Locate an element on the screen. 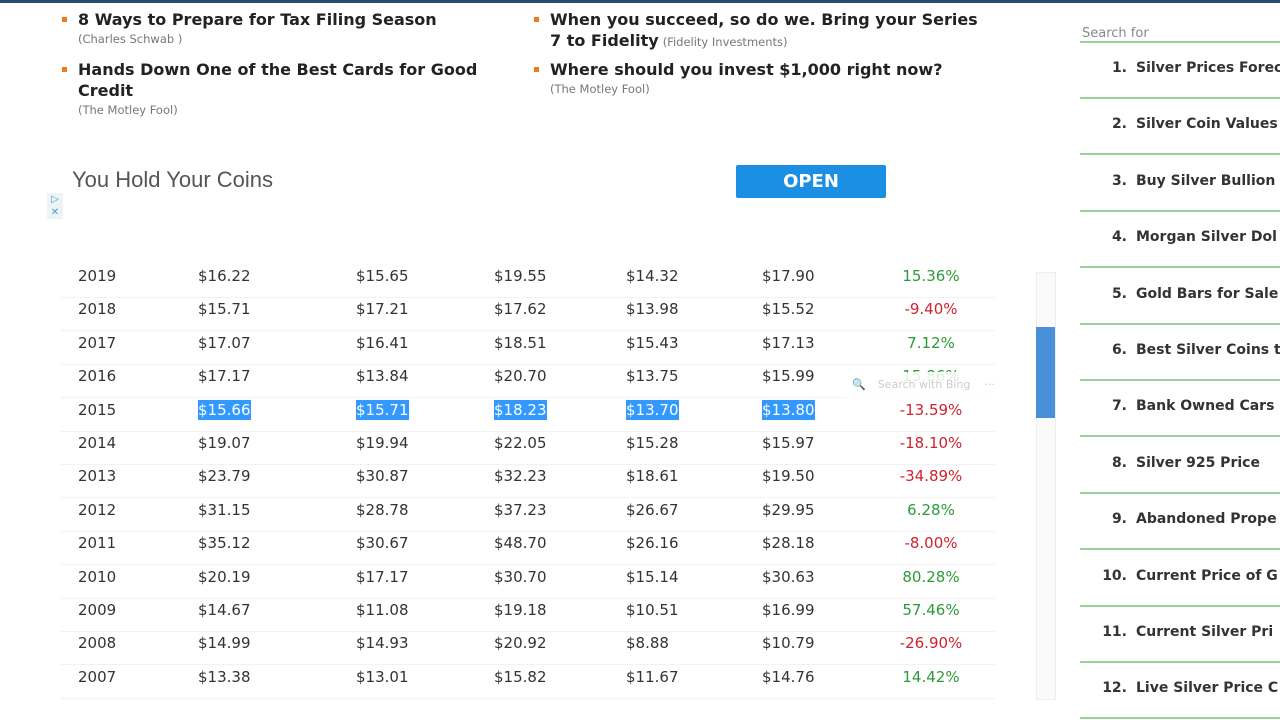 The height and width of the screenshot is (720, 1280). change-cell: 7.12% is located at coordinates (931, 342).